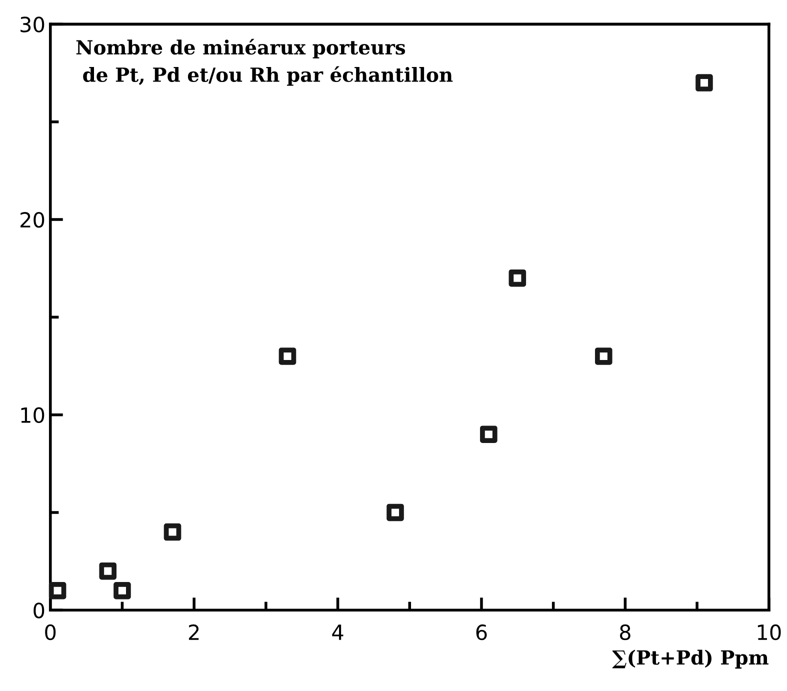 This screenshot has width=787, height=691. What do you see at coordinates (32, 24) in the screenshot?
I see `y-tick-label: 30` at bounding box center [32, 24].